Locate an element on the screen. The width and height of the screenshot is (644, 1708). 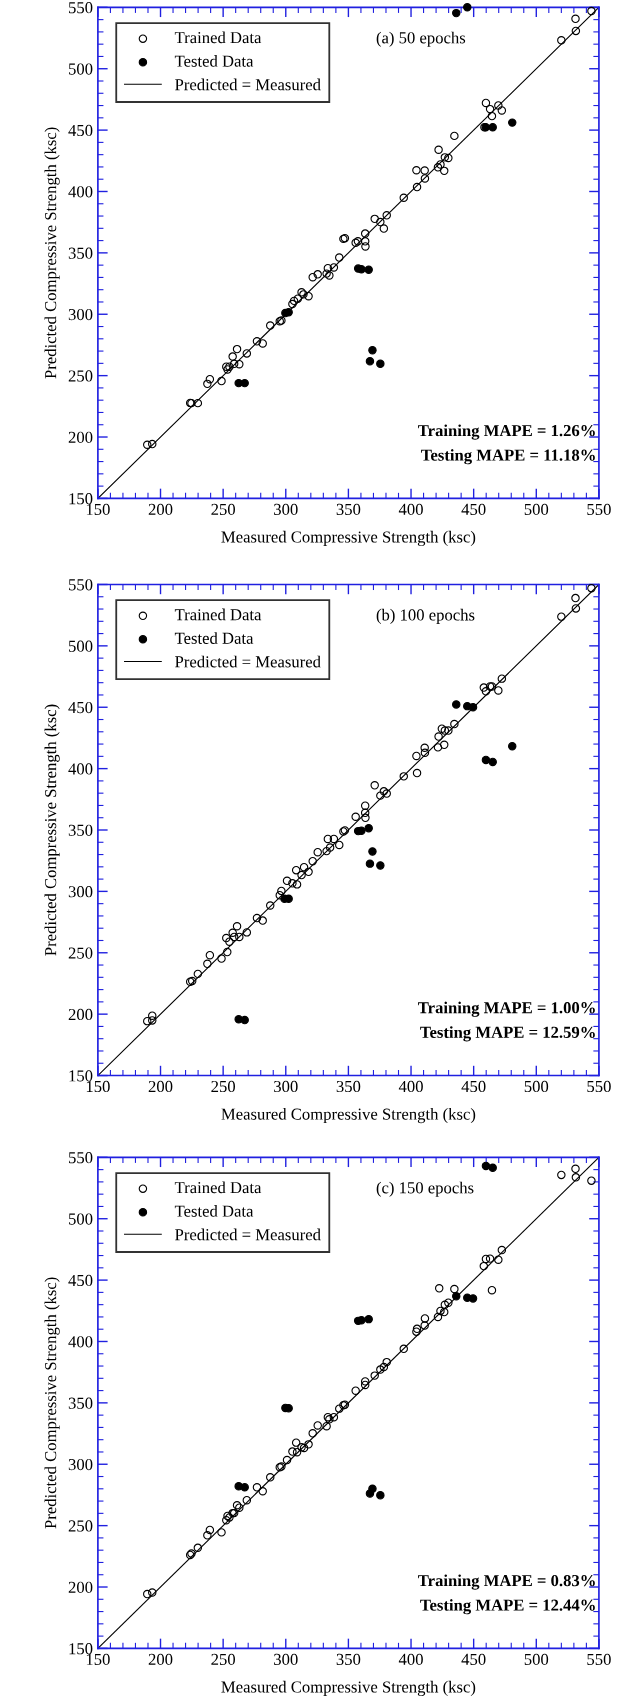
annotation: Testing MAPE = 12.44% is located at coordinates (507, 1607).